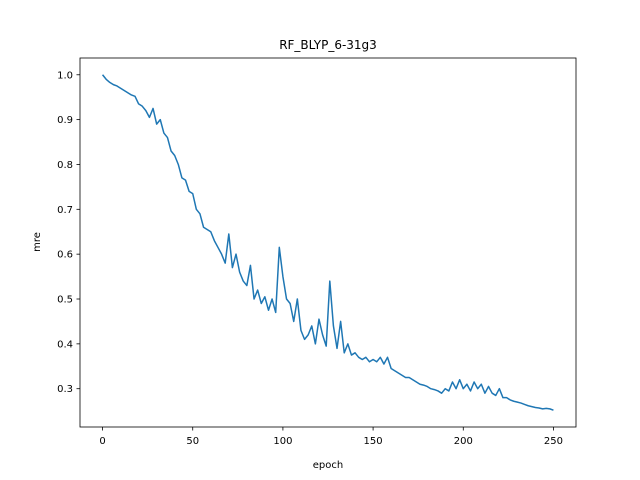  Describe the element at coordinates (65, 120) in the screenshot. I see `y-tick-label: 0.9` at that location.